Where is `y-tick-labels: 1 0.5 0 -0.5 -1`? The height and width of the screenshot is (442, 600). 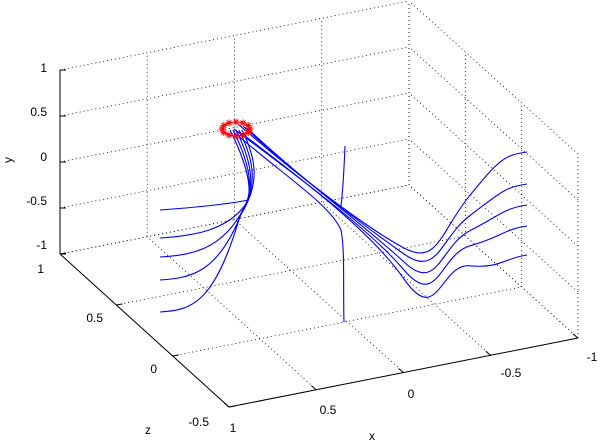 y-tick-labels: 1 0.5 0 -0.5 -1 is located at coordinates (36, 156).